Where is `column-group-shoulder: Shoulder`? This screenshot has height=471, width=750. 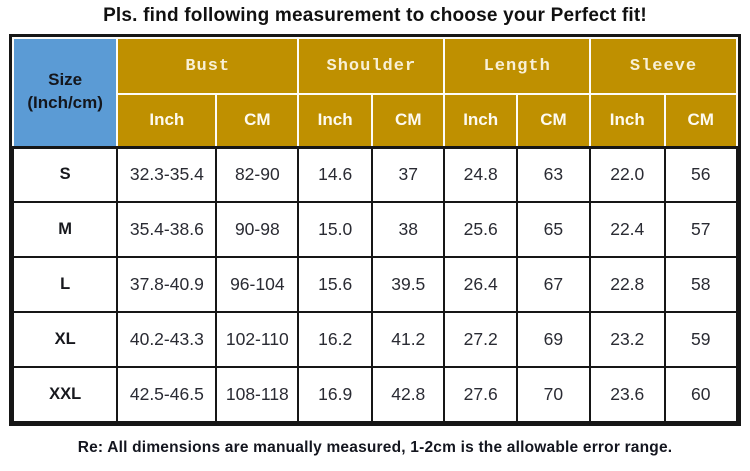
column-group-shoulder: Shoulder is located at coordinates (371, 66).